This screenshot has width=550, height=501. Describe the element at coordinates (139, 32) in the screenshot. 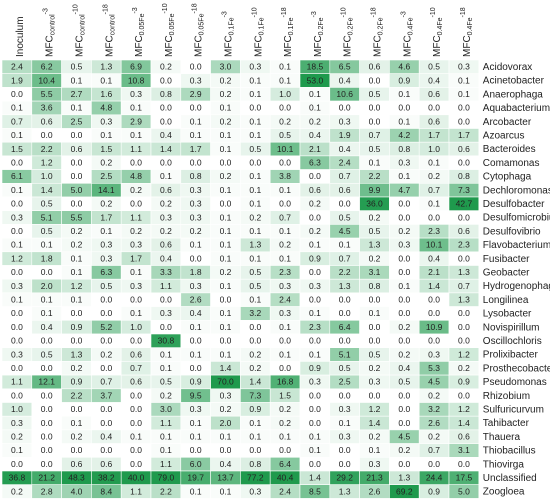

I see `column-header: MFC0.05Fe-3` at that location.